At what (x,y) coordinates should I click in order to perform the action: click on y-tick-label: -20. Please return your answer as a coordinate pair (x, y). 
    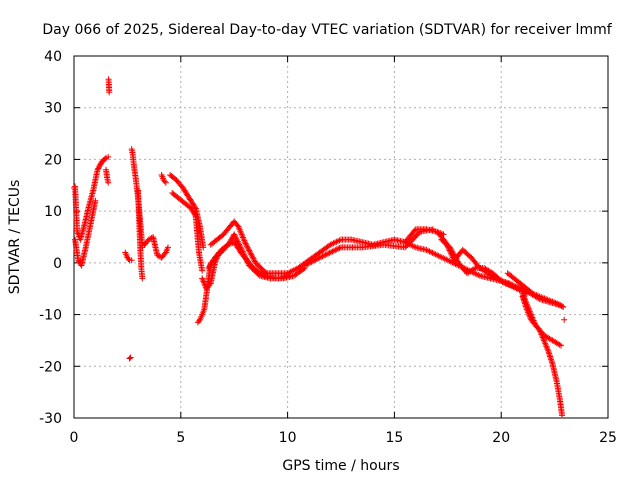
    Looking at the image, I should click on (50, 367).